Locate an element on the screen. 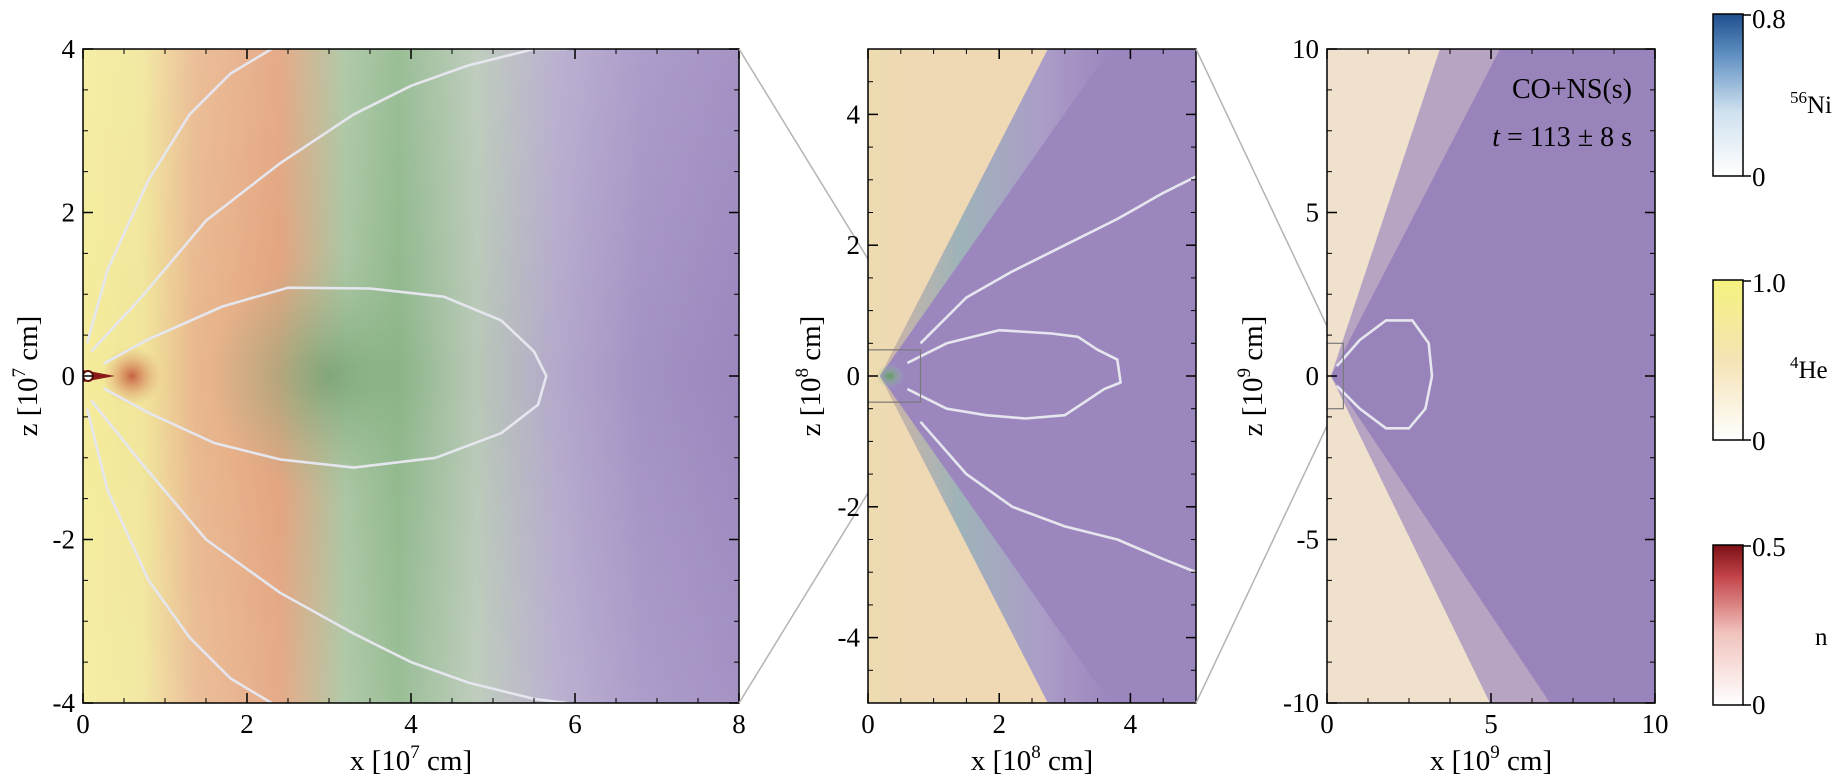 This screenshot has width=1844, height=776. annotation-time: t = 113 ± 8 s is located at coordinates (1562, 137).